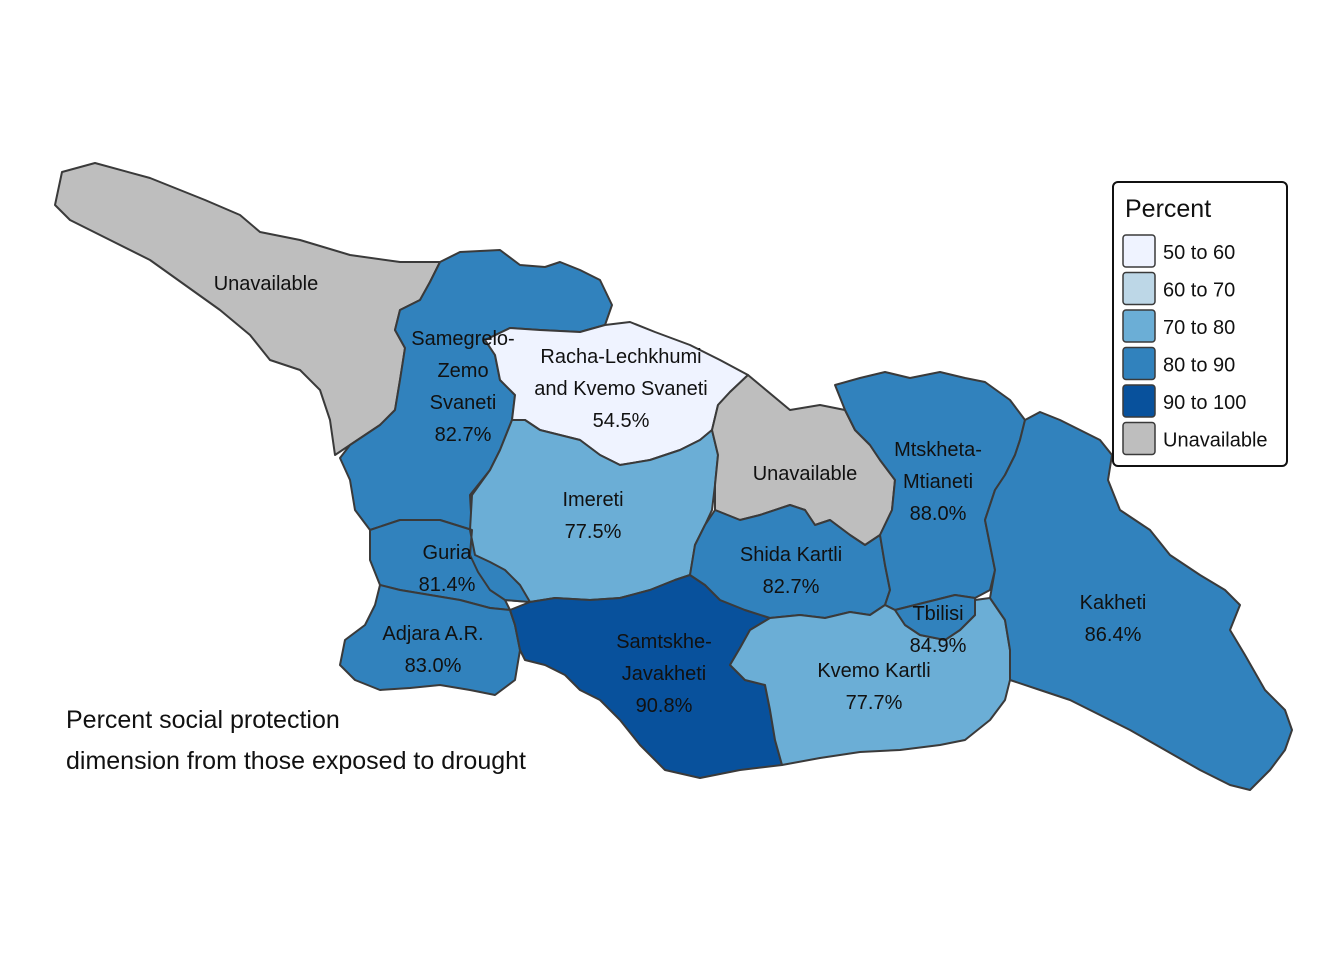 The image size is (1344, 960). I want to click on region-label-guria: Guria 81.4%, so click(447, 569).